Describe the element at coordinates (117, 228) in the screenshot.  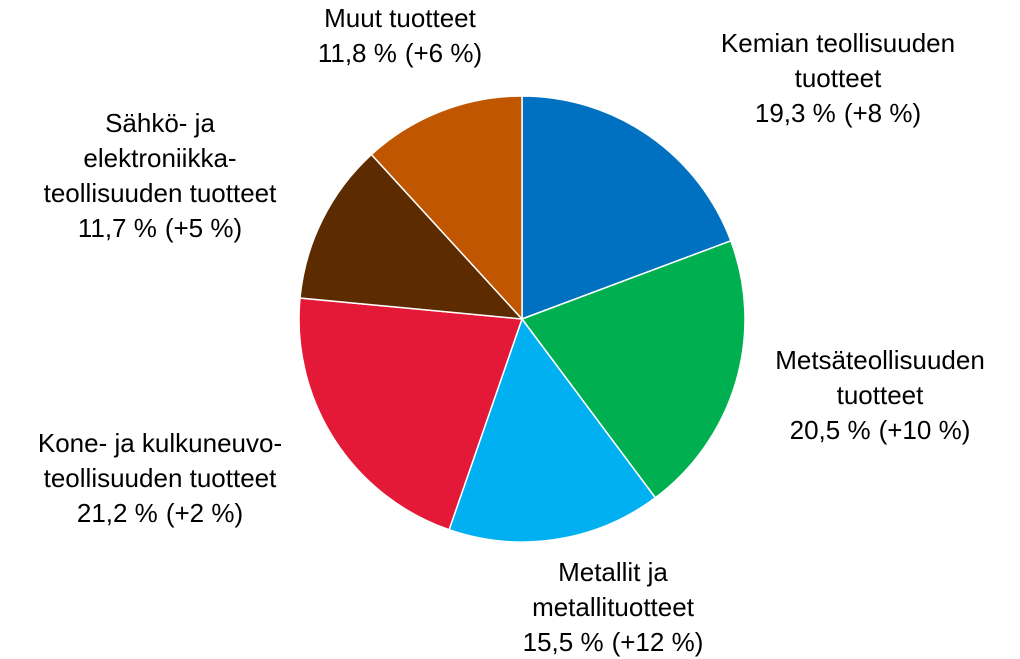
I see `value-percent: 11,7 %` at that location.